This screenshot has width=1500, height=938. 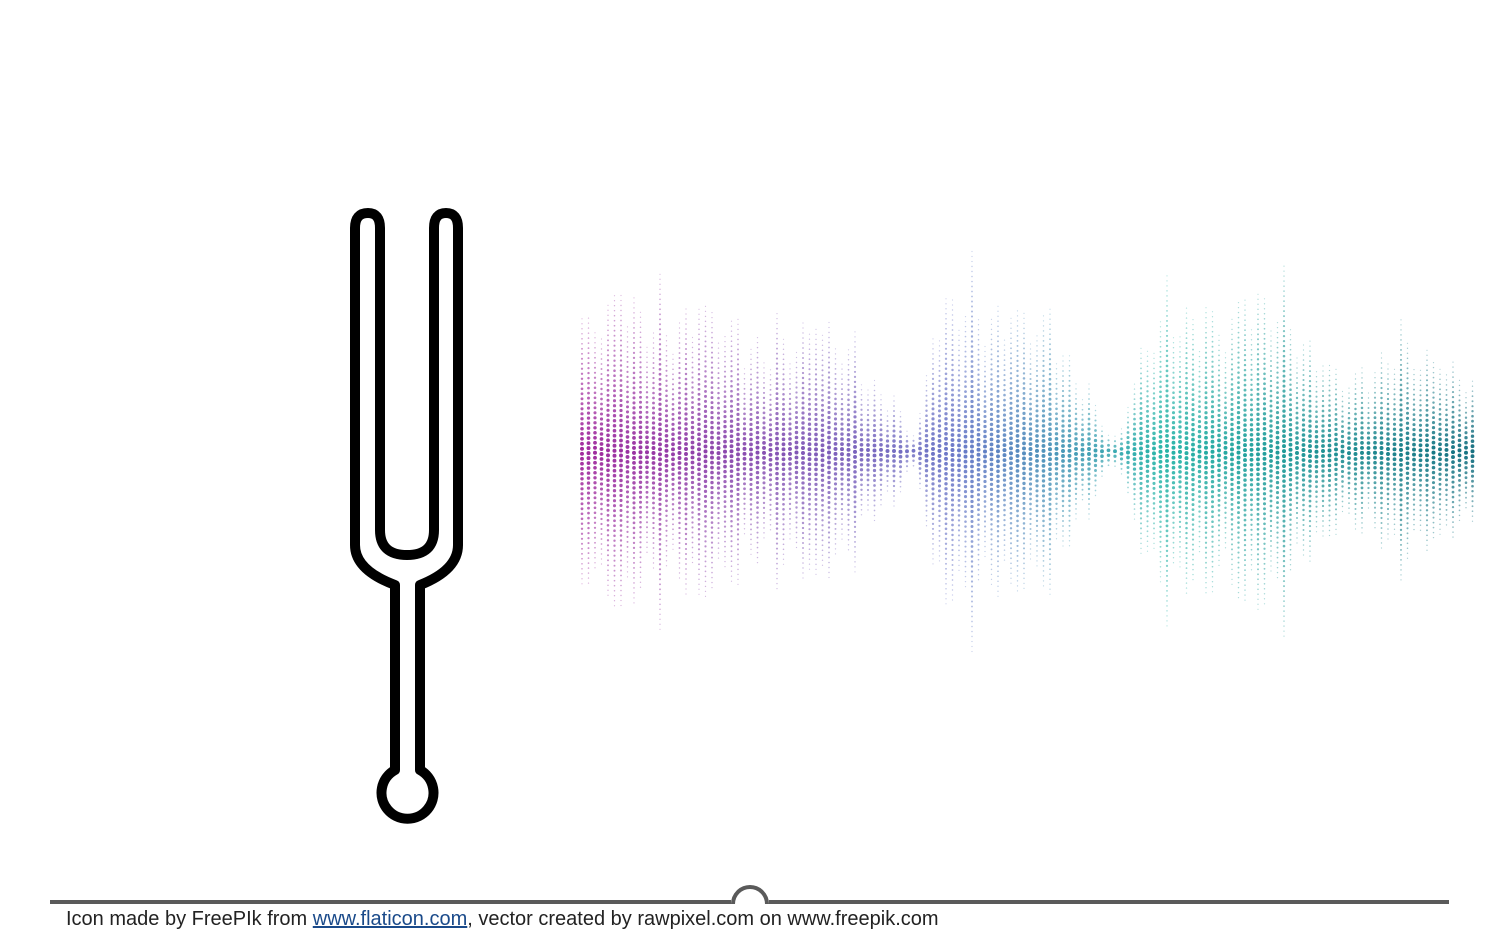 I want to click on attribution-part1: Icon made by FreePIk from, so click(x=189, y=919).